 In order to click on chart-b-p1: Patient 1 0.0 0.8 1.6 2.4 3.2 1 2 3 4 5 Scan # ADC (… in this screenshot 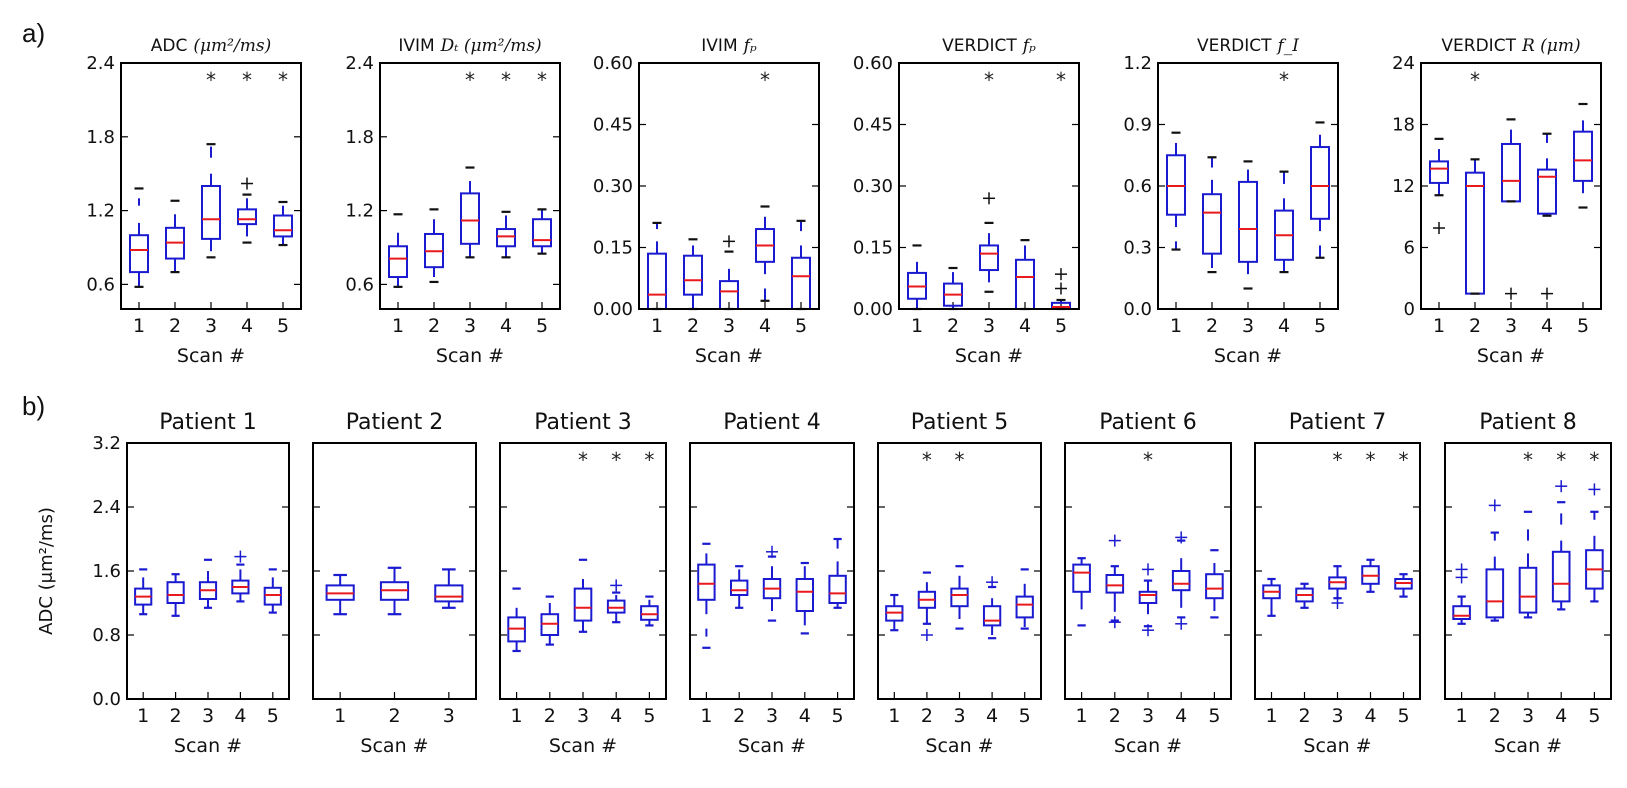, I will do `click(163, 583)`.